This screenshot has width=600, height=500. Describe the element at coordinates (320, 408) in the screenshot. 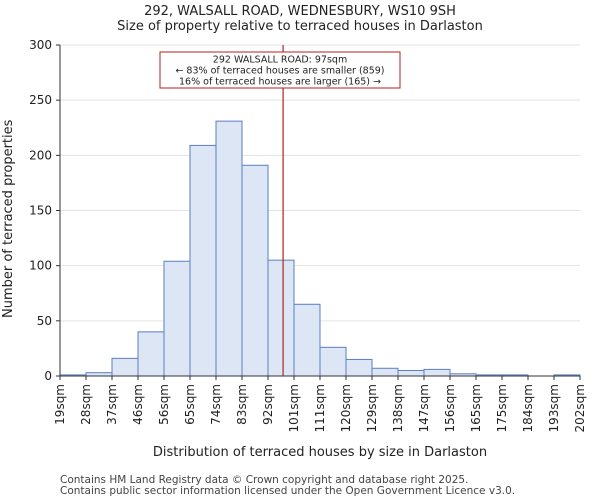

I see `x-tick-label: 111sqm` at that location.